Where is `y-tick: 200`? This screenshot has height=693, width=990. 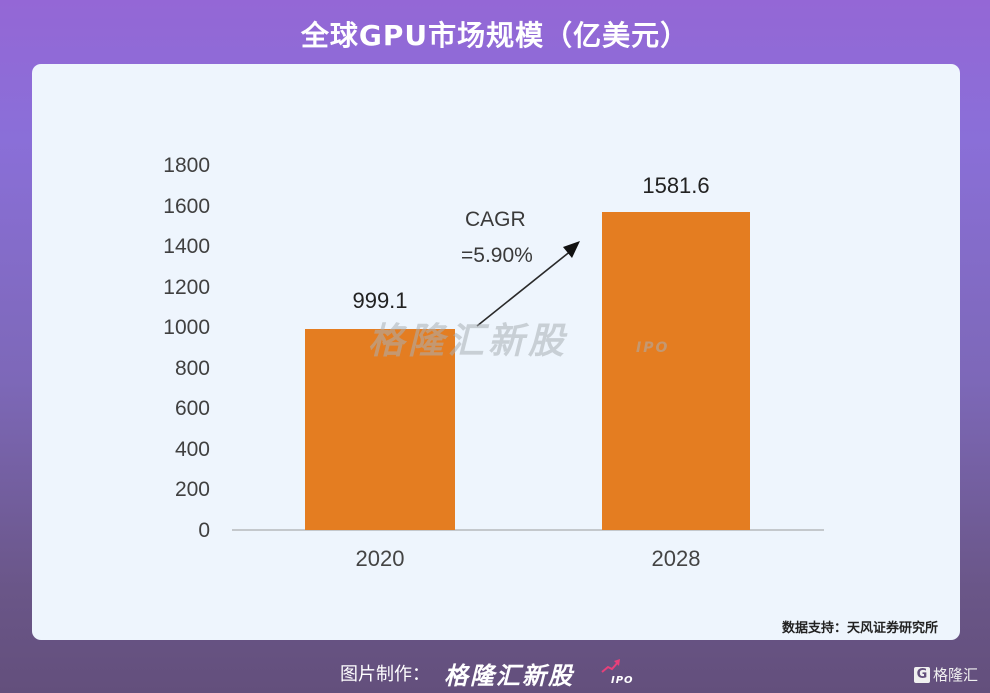
y-tick: 200 is located at coordinates (192, 489).